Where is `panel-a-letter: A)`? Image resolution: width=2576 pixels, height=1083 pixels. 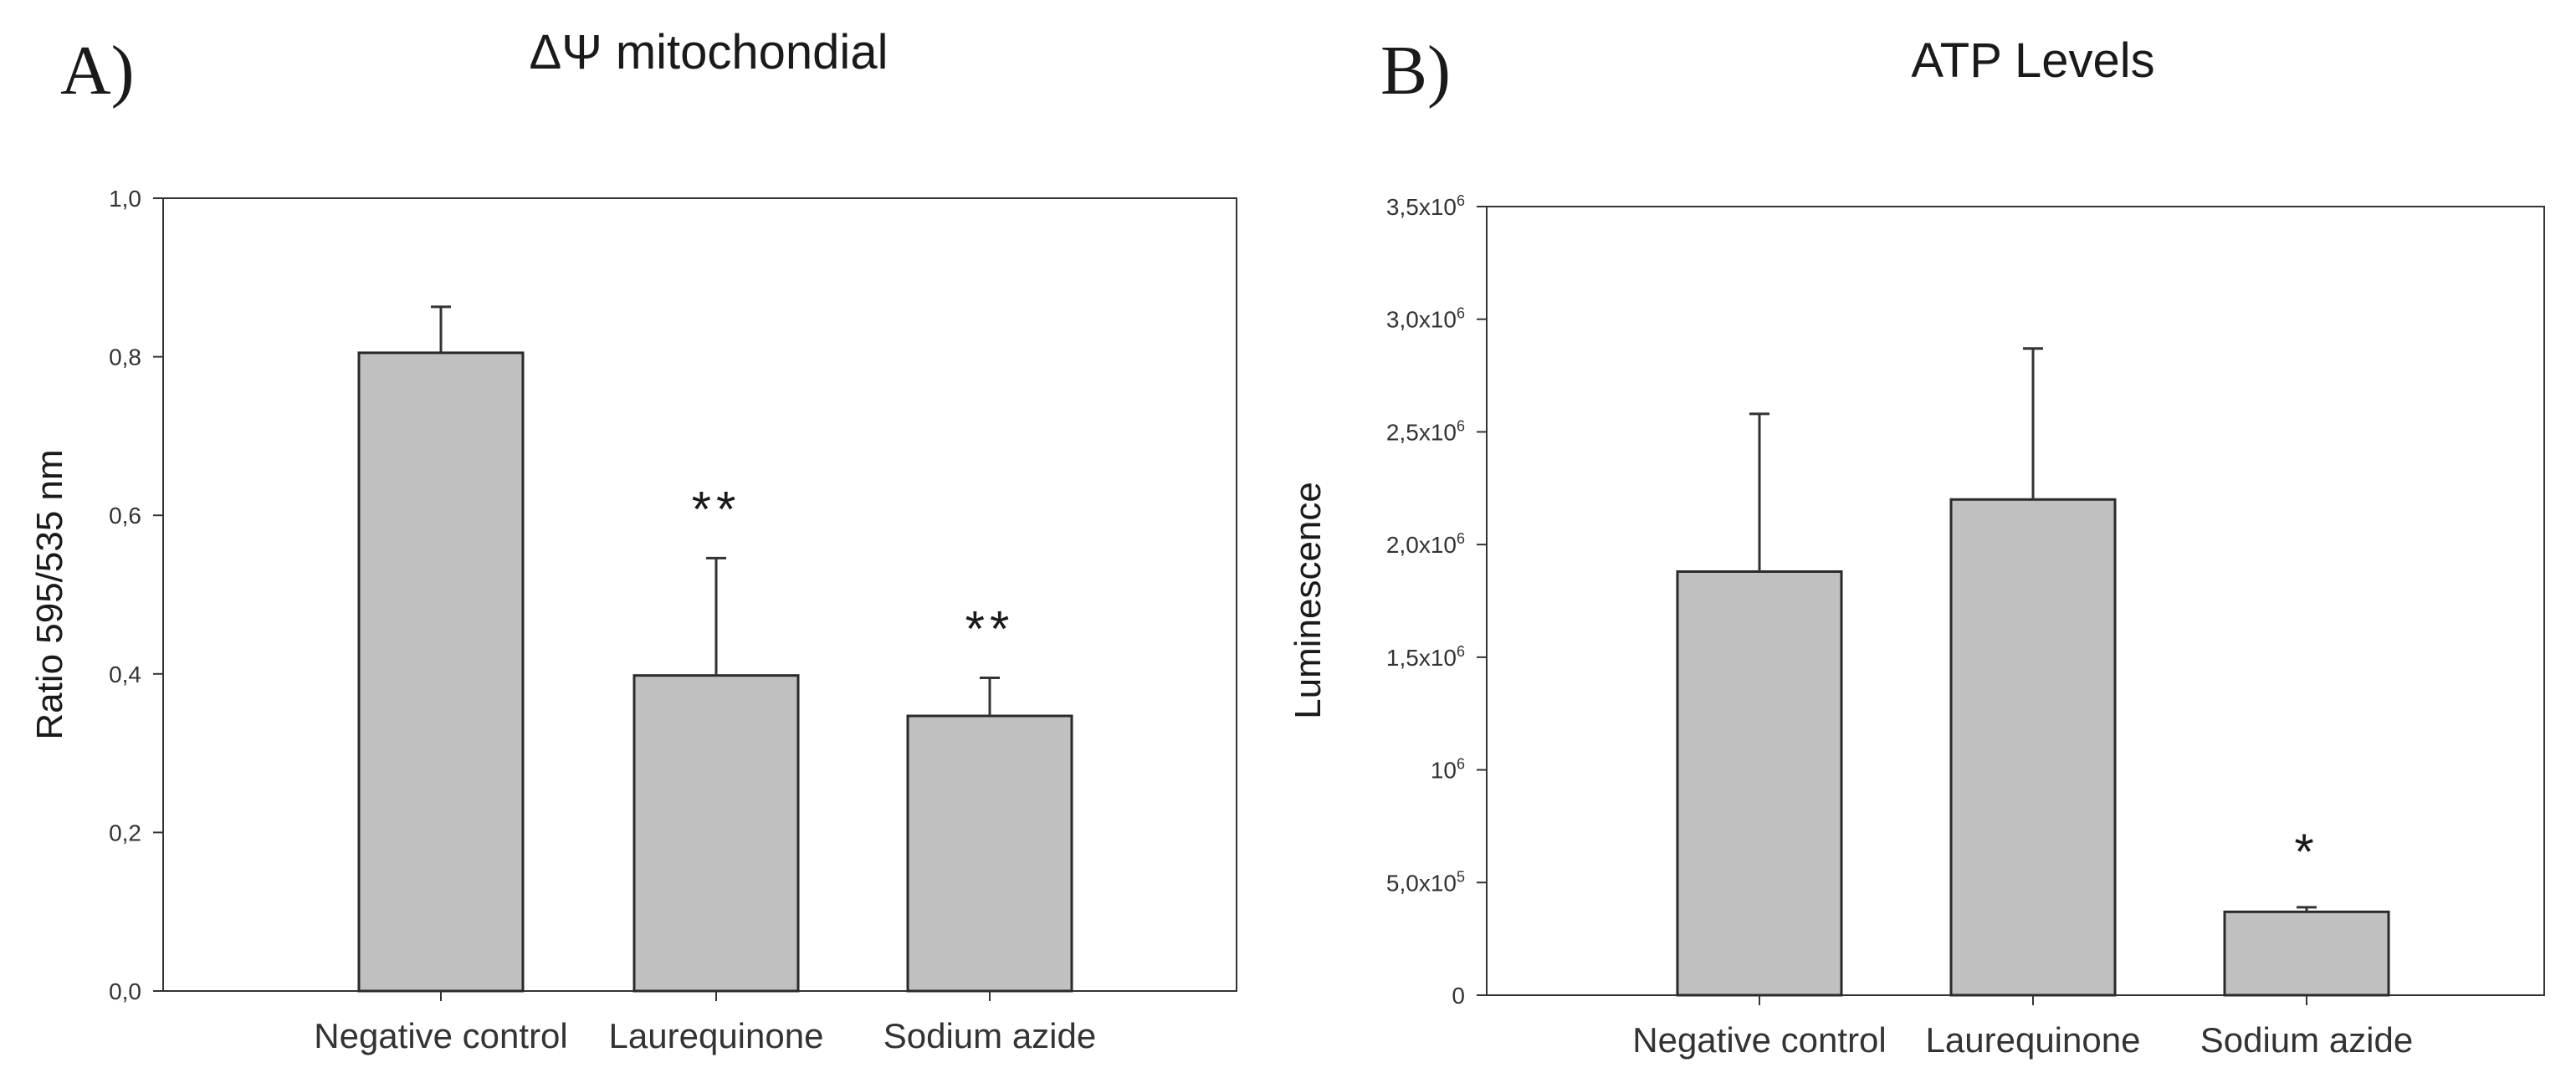
panel-a-letter: A) is located at coordinates (98, 71).